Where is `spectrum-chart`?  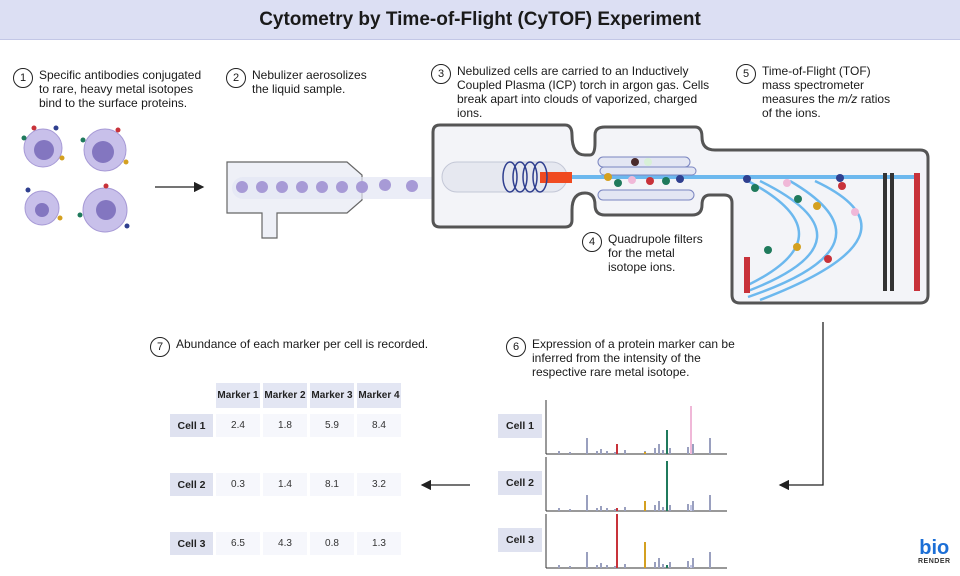
spectrum-chart is located at coordinates (636, 484).